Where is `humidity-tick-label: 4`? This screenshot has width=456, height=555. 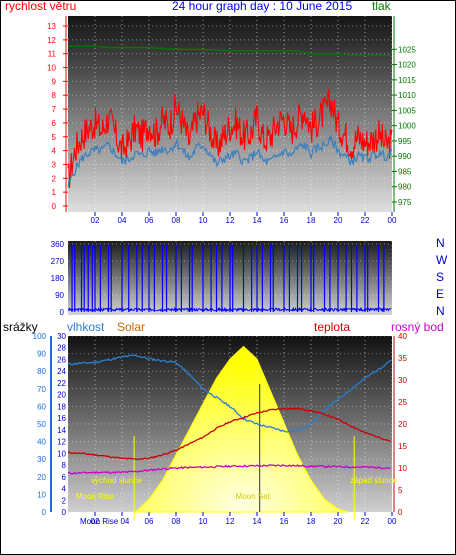 humidity-tick-label: 4 is located at coordinates (64, 489).